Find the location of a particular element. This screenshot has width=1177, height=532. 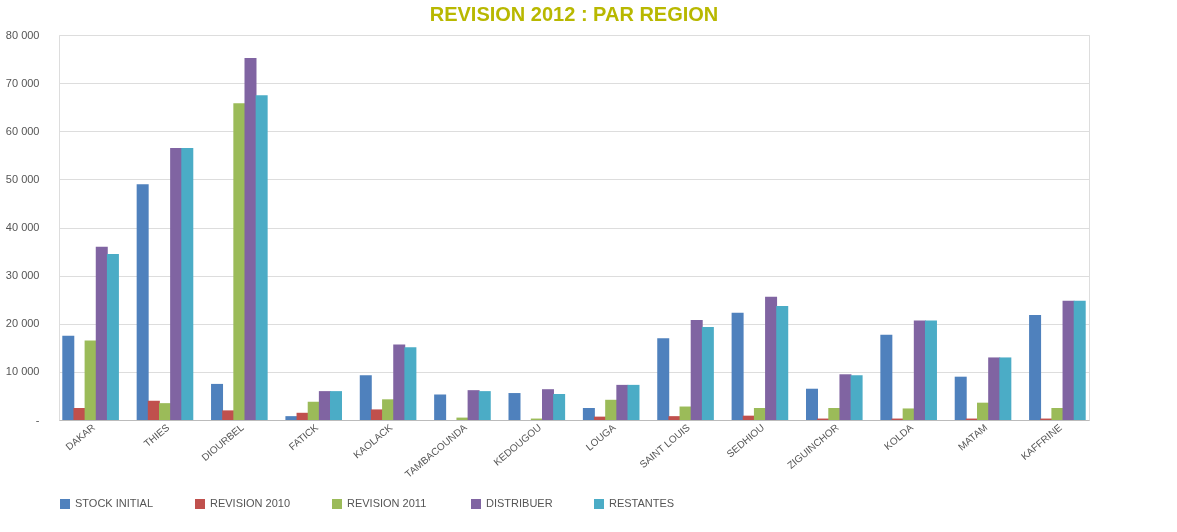

legend-label: REVISION 2010 is located at coordinates (250, 503).